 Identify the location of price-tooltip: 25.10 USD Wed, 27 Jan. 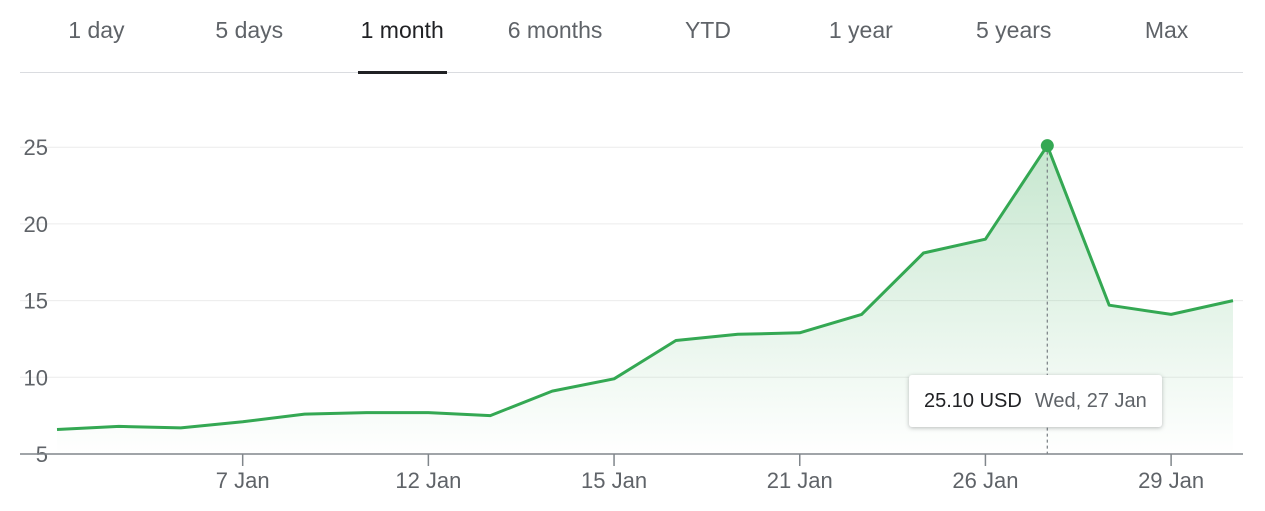
(1035, 401).